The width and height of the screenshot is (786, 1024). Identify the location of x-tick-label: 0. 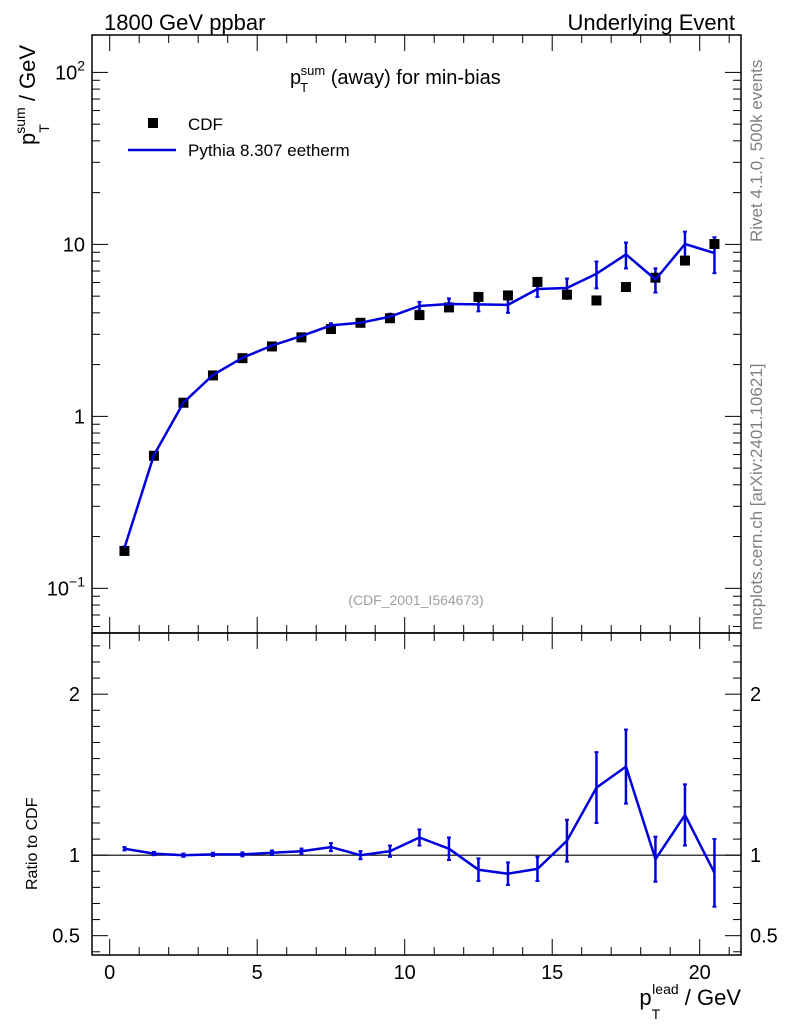
(109, 973).